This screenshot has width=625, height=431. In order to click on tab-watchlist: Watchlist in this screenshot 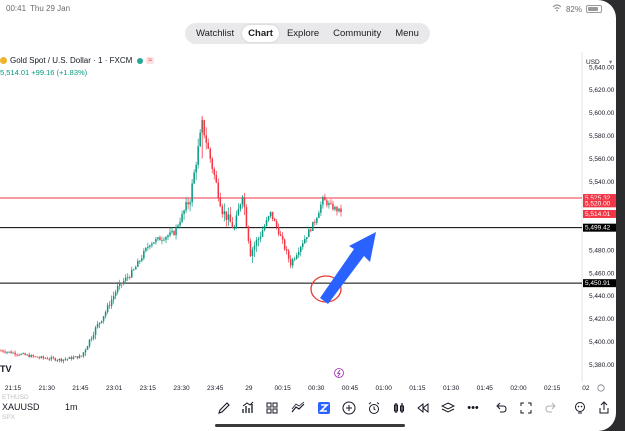, I will do `click(215, 33)`.